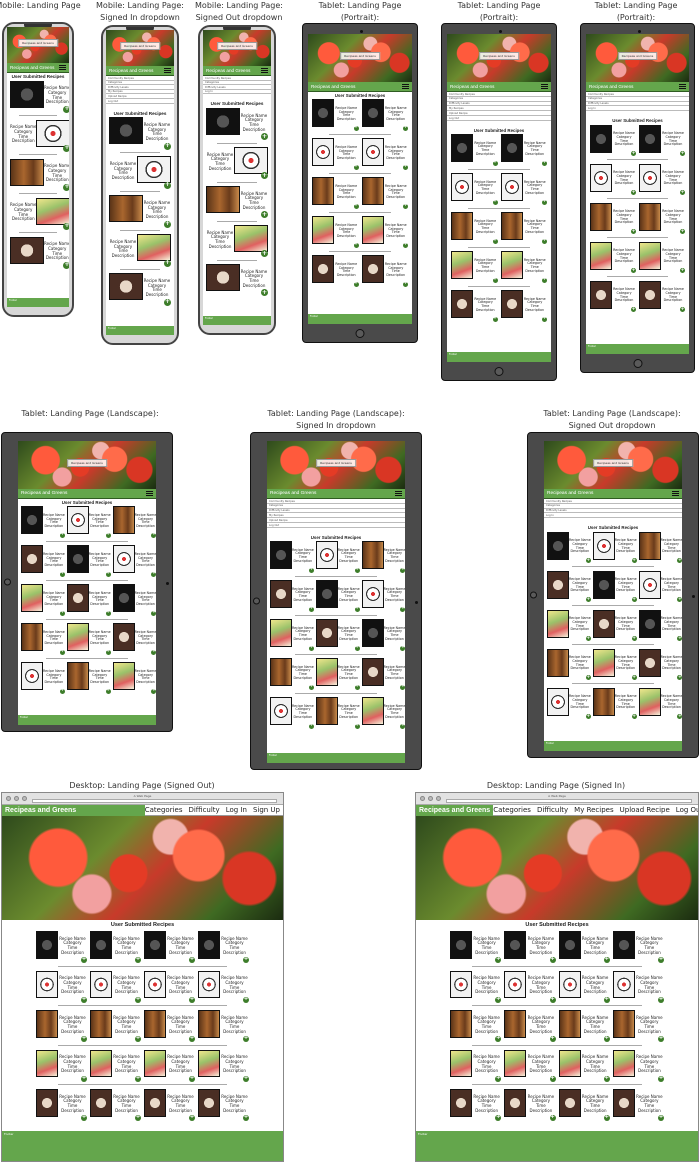 The height and width of the screenshot is (1163, 700). What do you see at coordinates (140, 101) in the screenshot?
I see `dropdown-item: Log Out` at bounding box center [140, 101].